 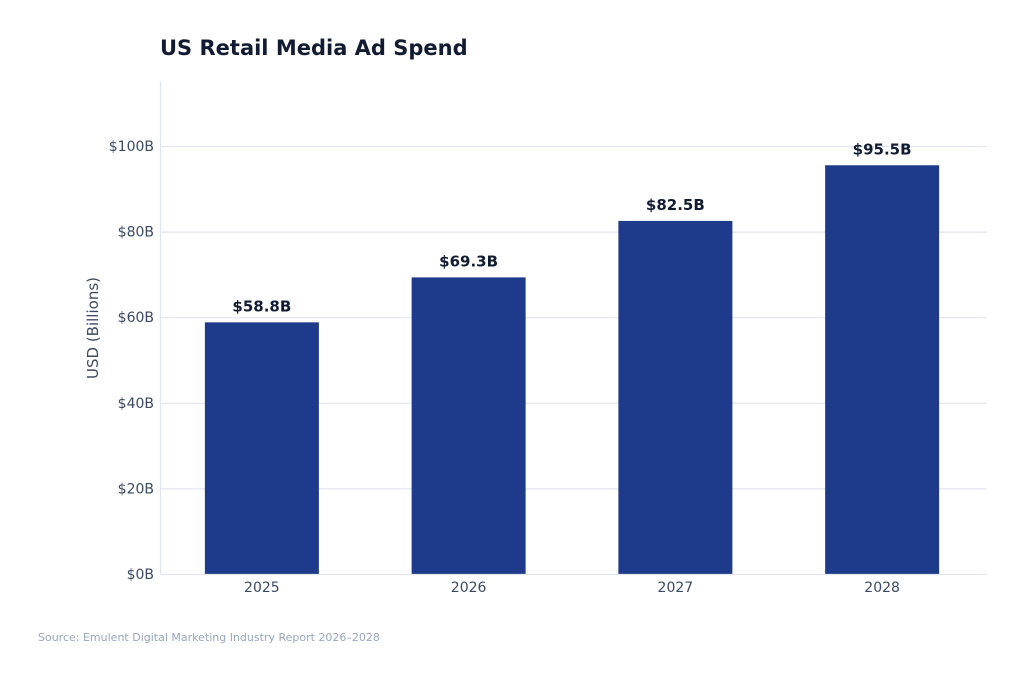 I want to click on data-label: $82.5B, so click(x=675, y=205).